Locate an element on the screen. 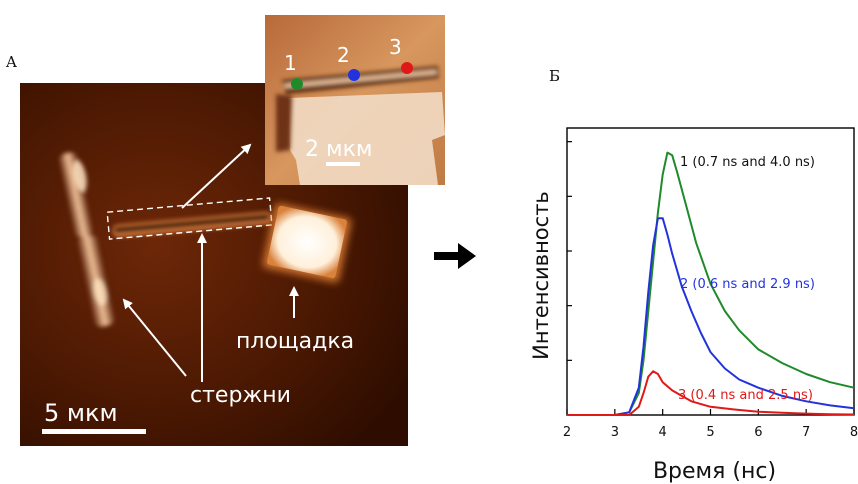 The width and height of the screenshot is (858, 484). scale-bar-inset is located at coordinates (343, 164).